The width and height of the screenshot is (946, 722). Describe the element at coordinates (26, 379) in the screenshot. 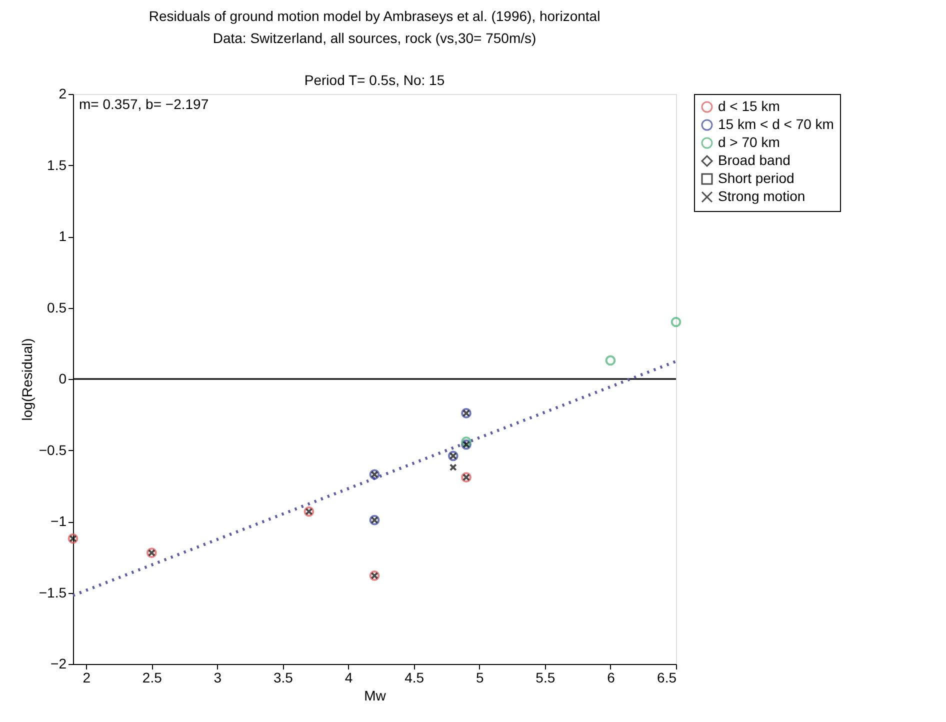

I see `y-axis-title: log(Residual)` at that location.